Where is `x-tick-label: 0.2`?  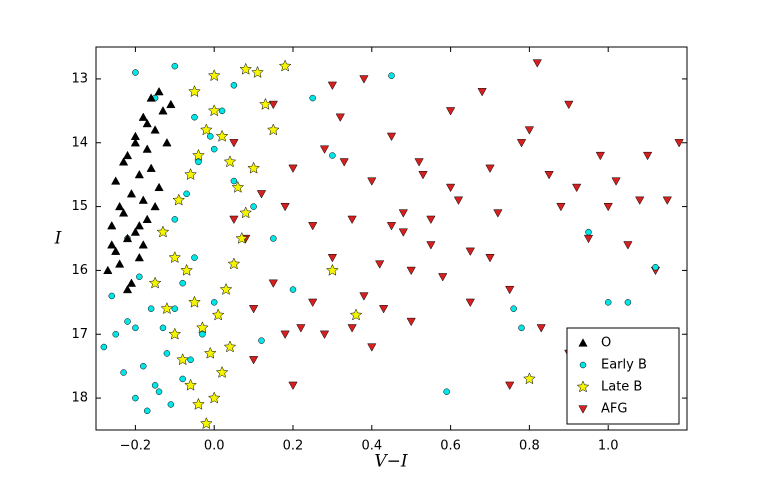 x-tick-label: 0.2 is located at coordinates (293, 446).